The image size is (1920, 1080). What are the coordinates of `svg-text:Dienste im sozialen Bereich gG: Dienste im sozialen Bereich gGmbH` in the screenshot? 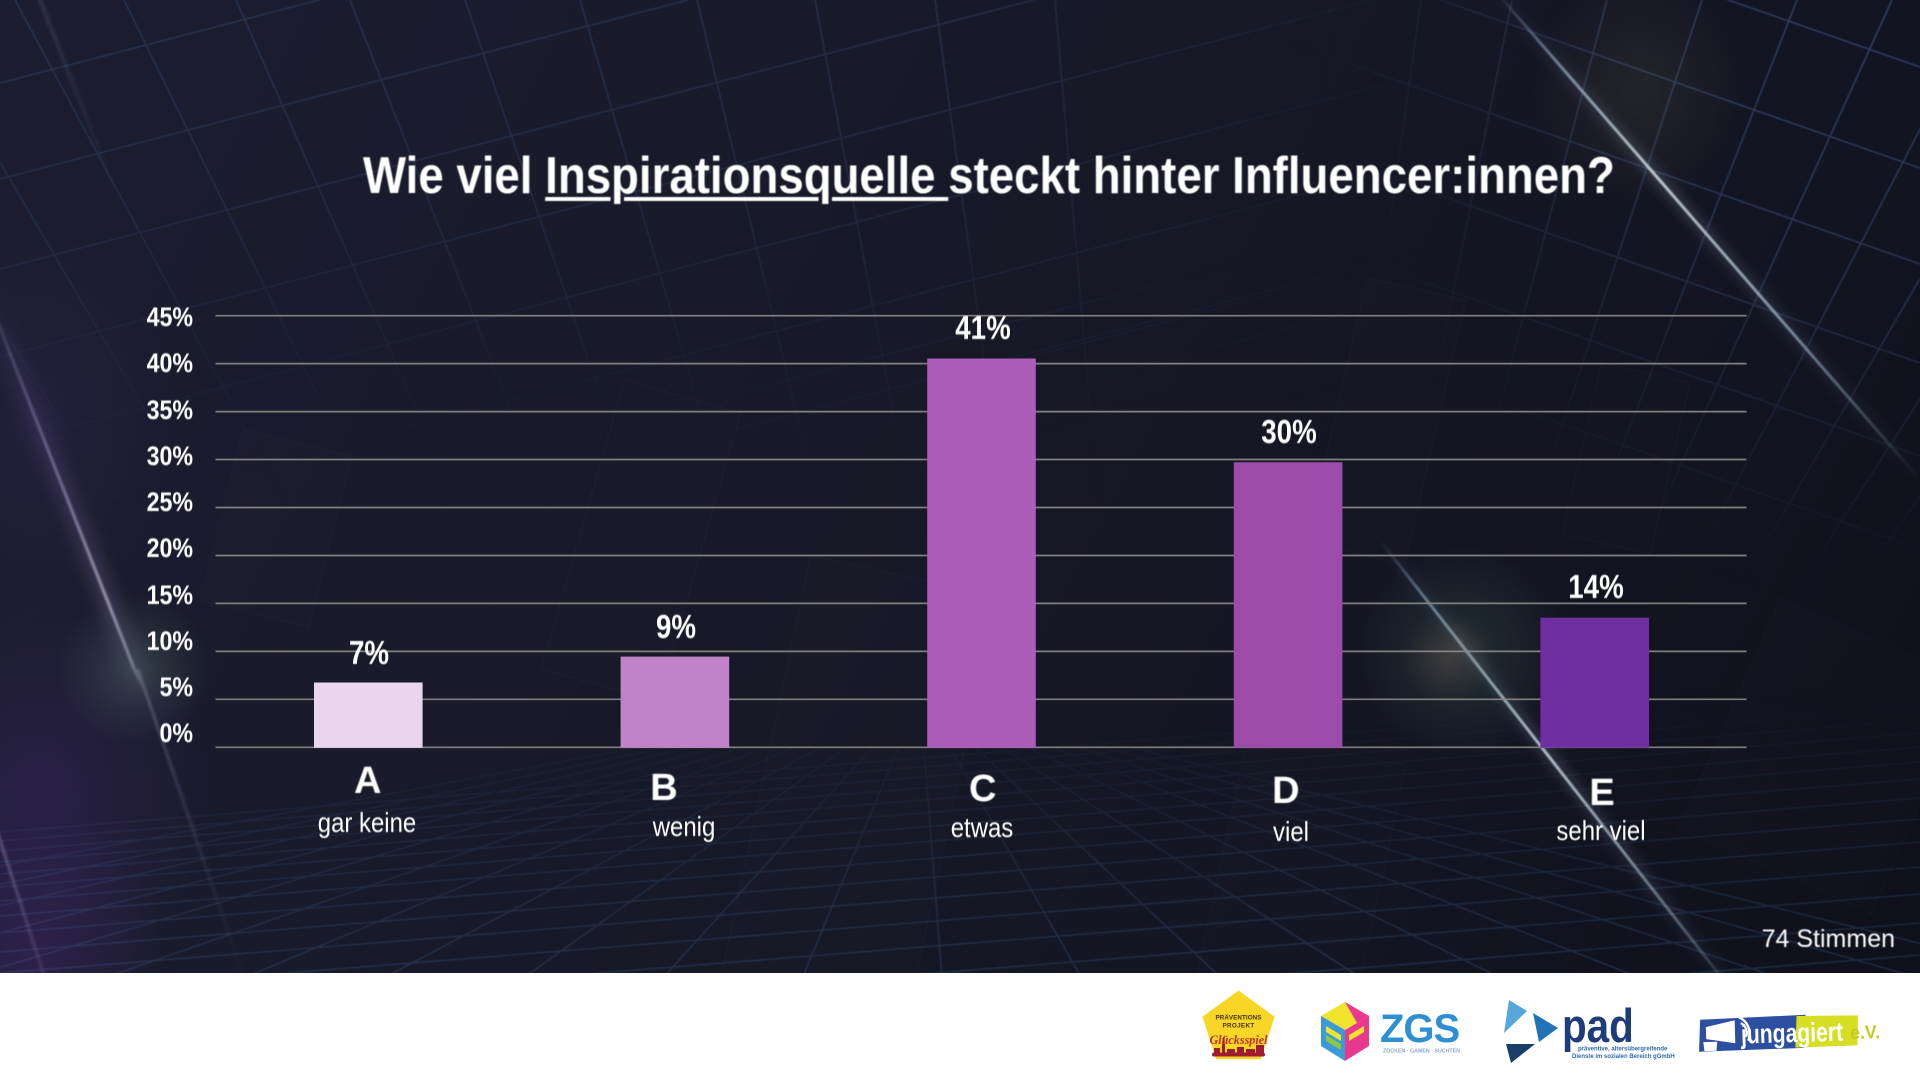 It's located at (1623, 1057).